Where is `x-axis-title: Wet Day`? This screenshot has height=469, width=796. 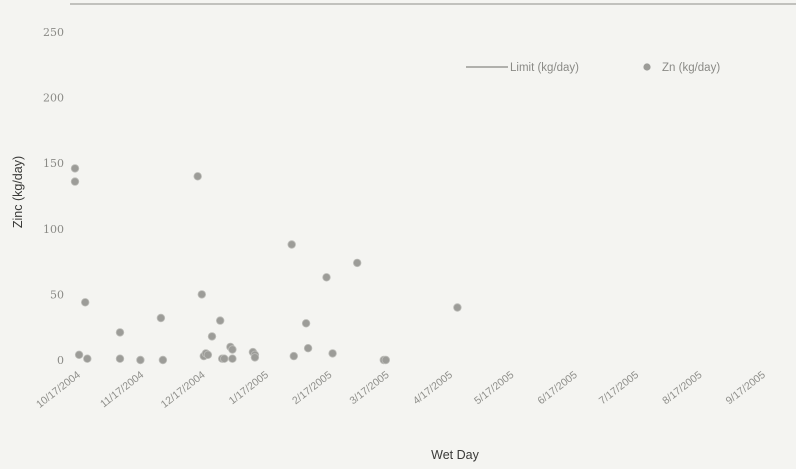 x-axis-title: Wet Day is located at coordinates (455, 455).